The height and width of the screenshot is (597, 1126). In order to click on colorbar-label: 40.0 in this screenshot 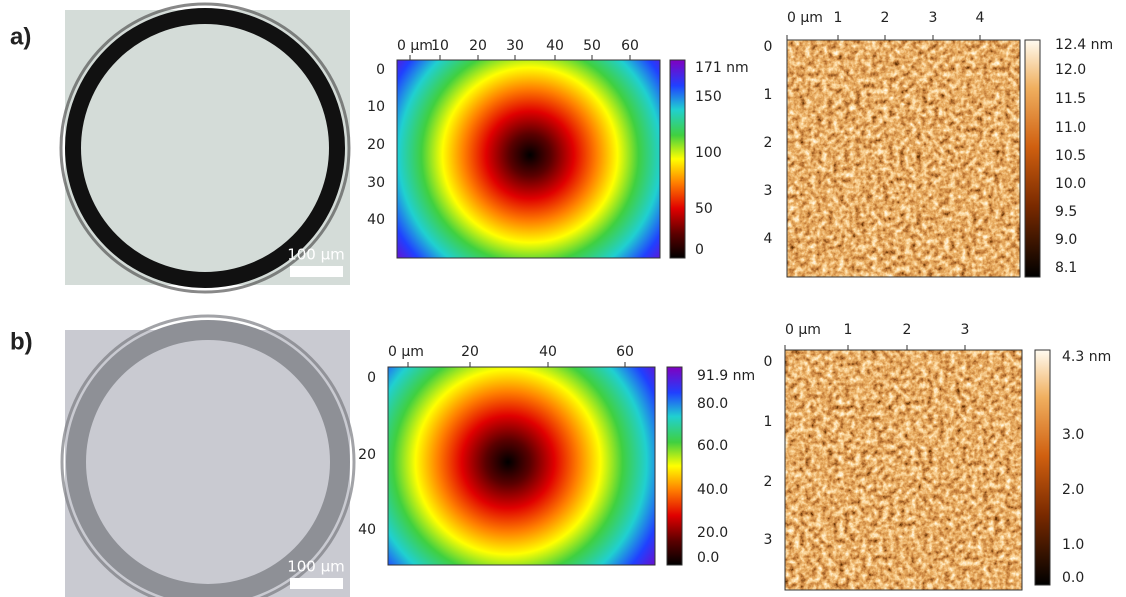, I will do `click(712, 490)`.